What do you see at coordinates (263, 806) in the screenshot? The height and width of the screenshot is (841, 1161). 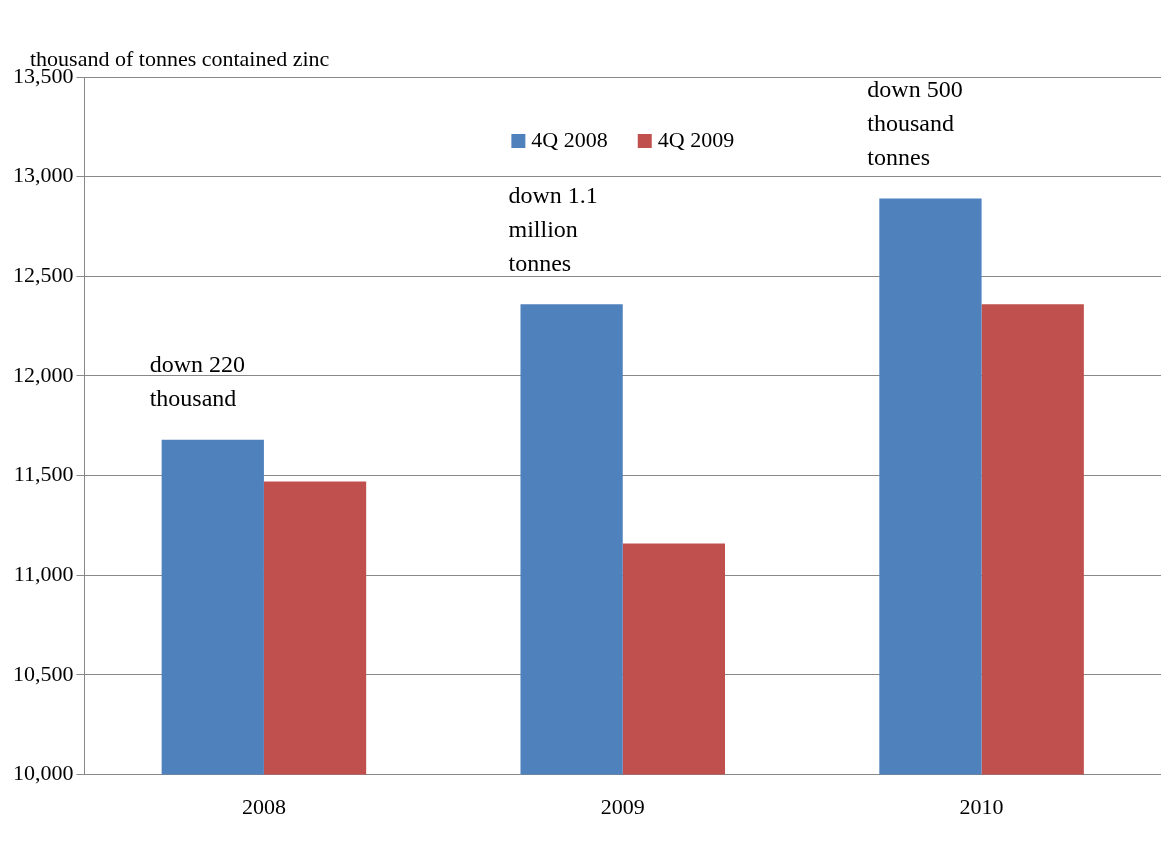 I see `x-tick-label: 2008` at bounding box center [263, 806].